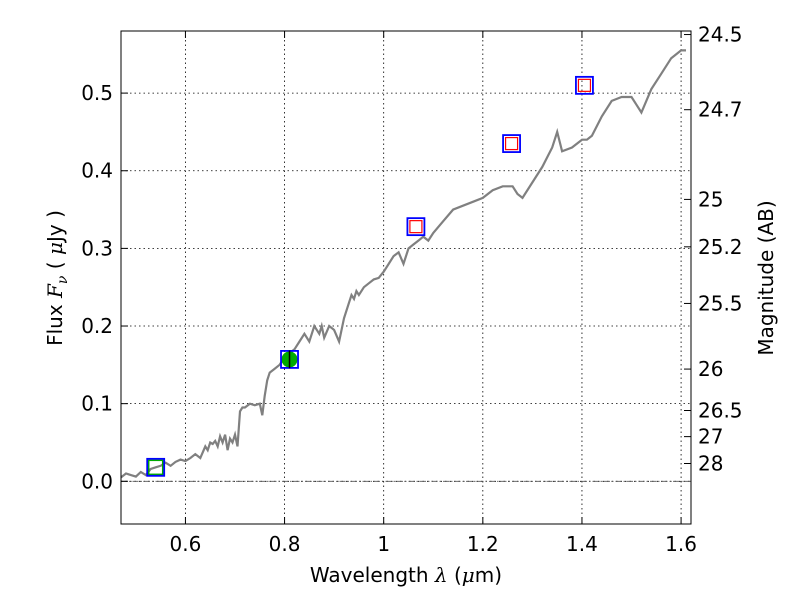 The image size is (800, 600). What do you see at coordinates (710, 437) in the screenshot?
I see `magnitude-tick-label: 27` at bounding box center [710, 437].